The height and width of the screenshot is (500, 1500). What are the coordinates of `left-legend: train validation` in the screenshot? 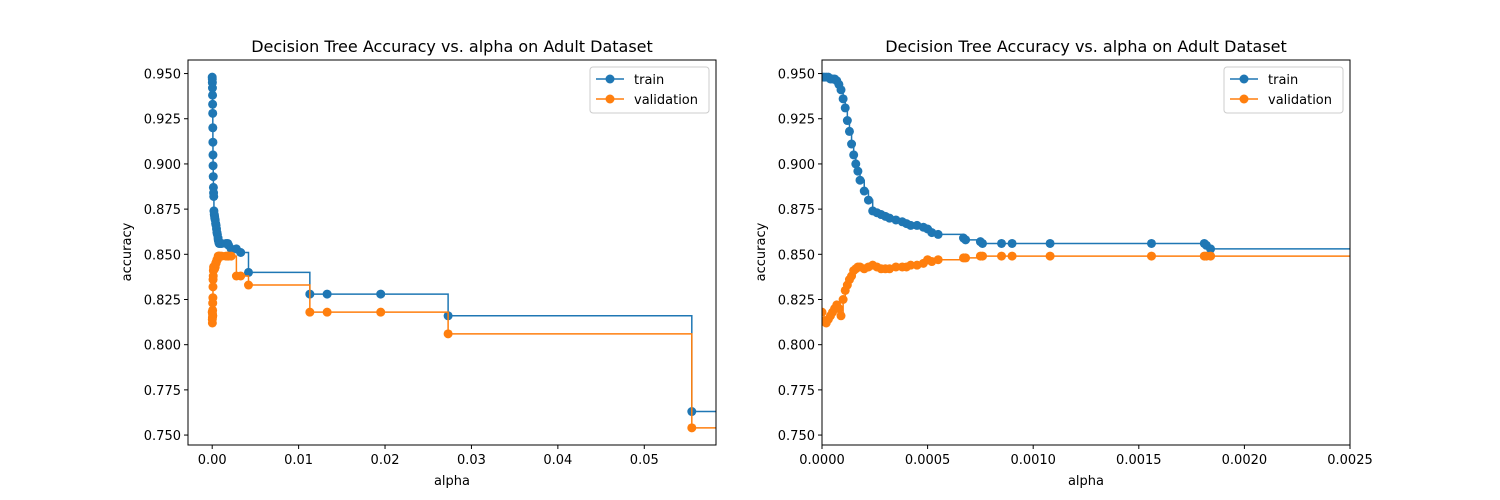 It's located at (649, 90).